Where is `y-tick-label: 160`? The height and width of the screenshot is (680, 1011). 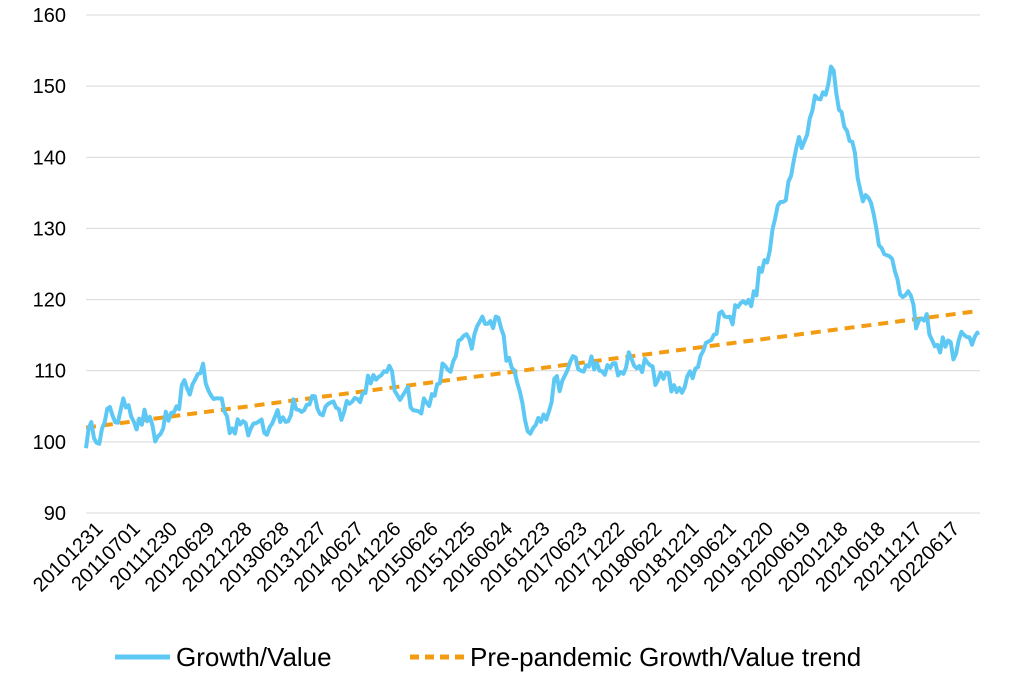
y-tick-label: 160 is located at coordinates (49, 16).